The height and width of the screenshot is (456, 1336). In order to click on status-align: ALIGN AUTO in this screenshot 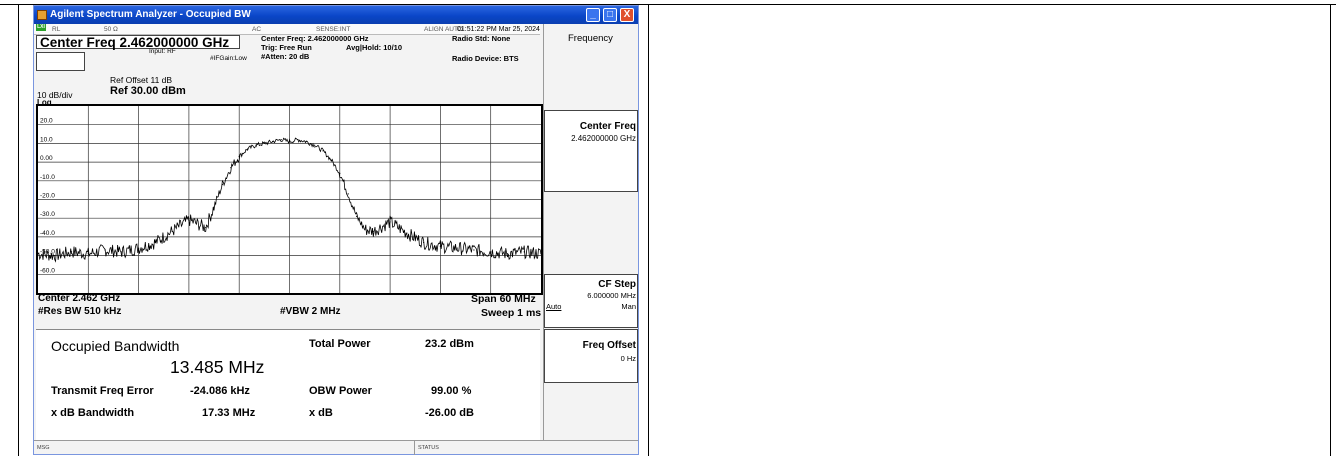, I will do `click(443, 29)`.